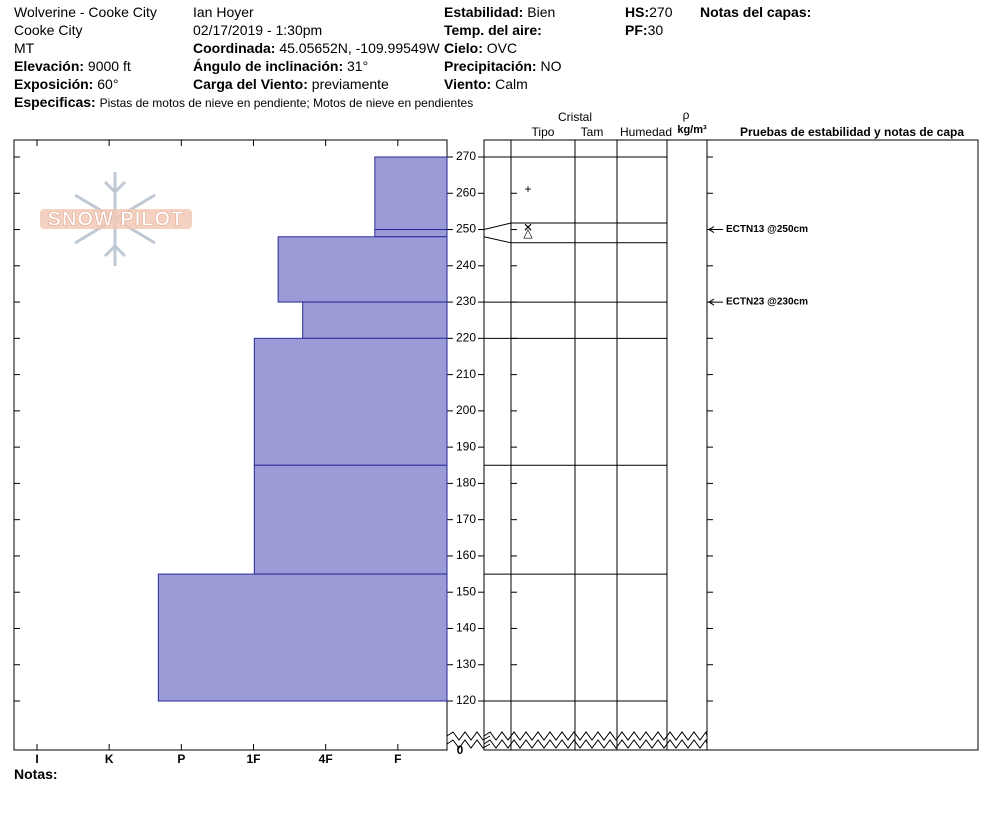 The height and width of the screenshot is (840, 994). I want to click on field: Cielo: OVC, so click(480, 48).